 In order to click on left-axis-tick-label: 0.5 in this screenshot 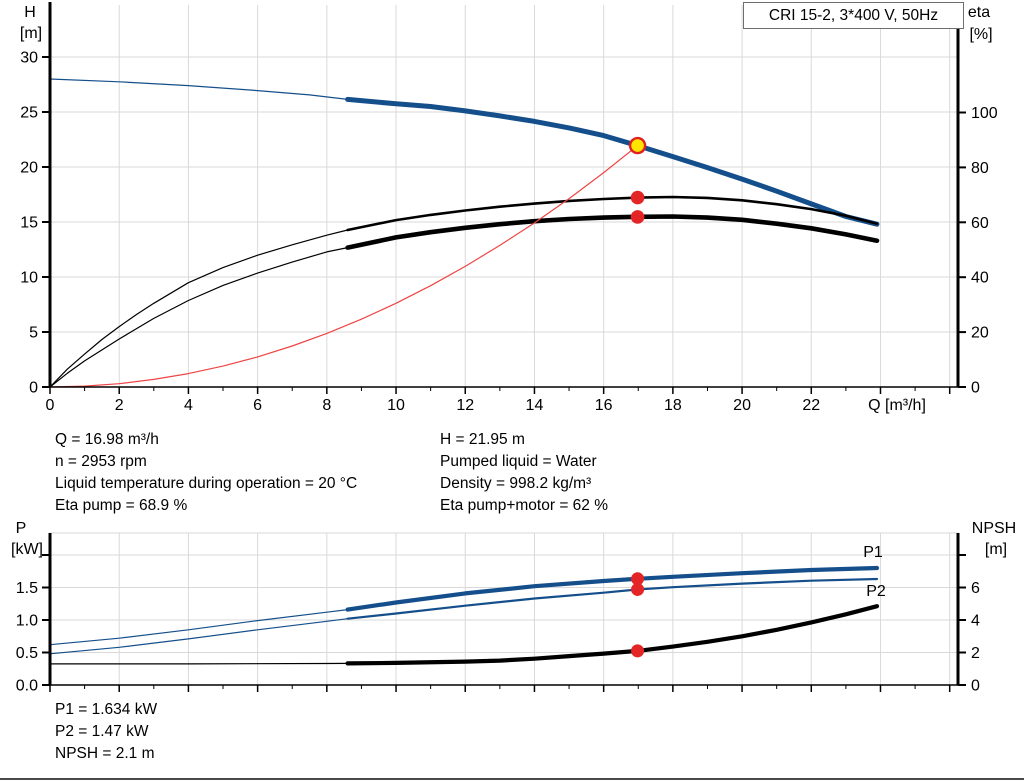, I will do `click(27, 653)`.